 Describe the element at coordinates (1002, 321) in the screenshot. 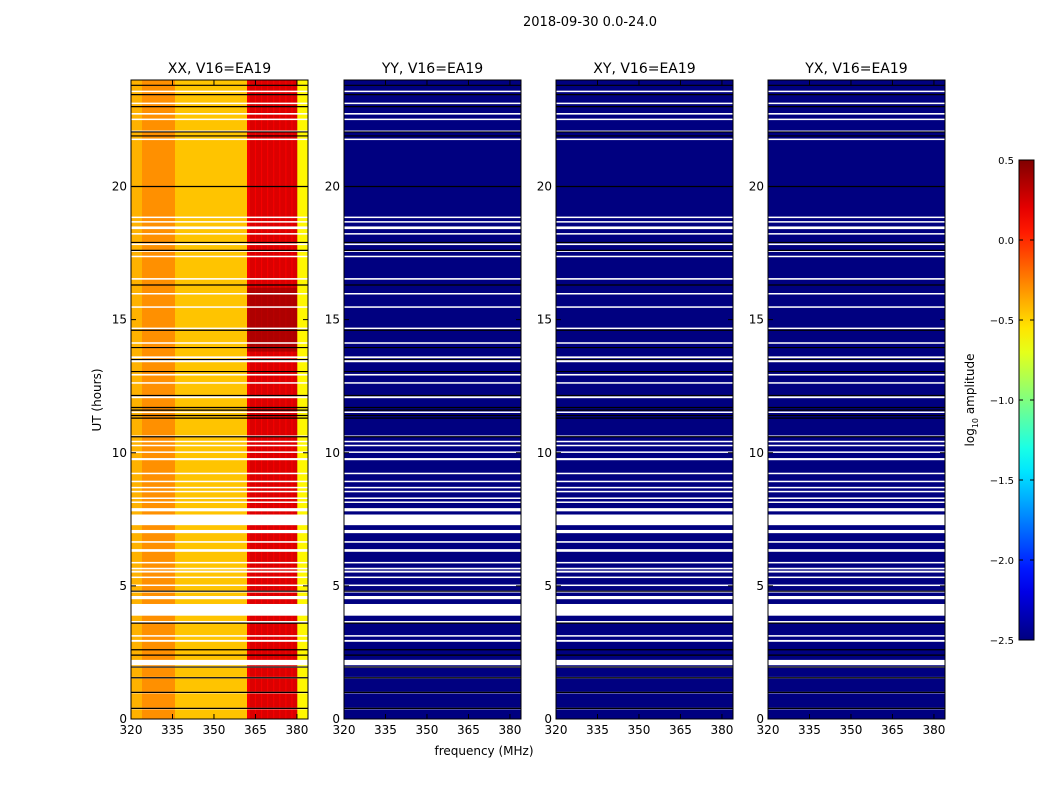

I see `colorbar-tick-label: −0.5` at that location.